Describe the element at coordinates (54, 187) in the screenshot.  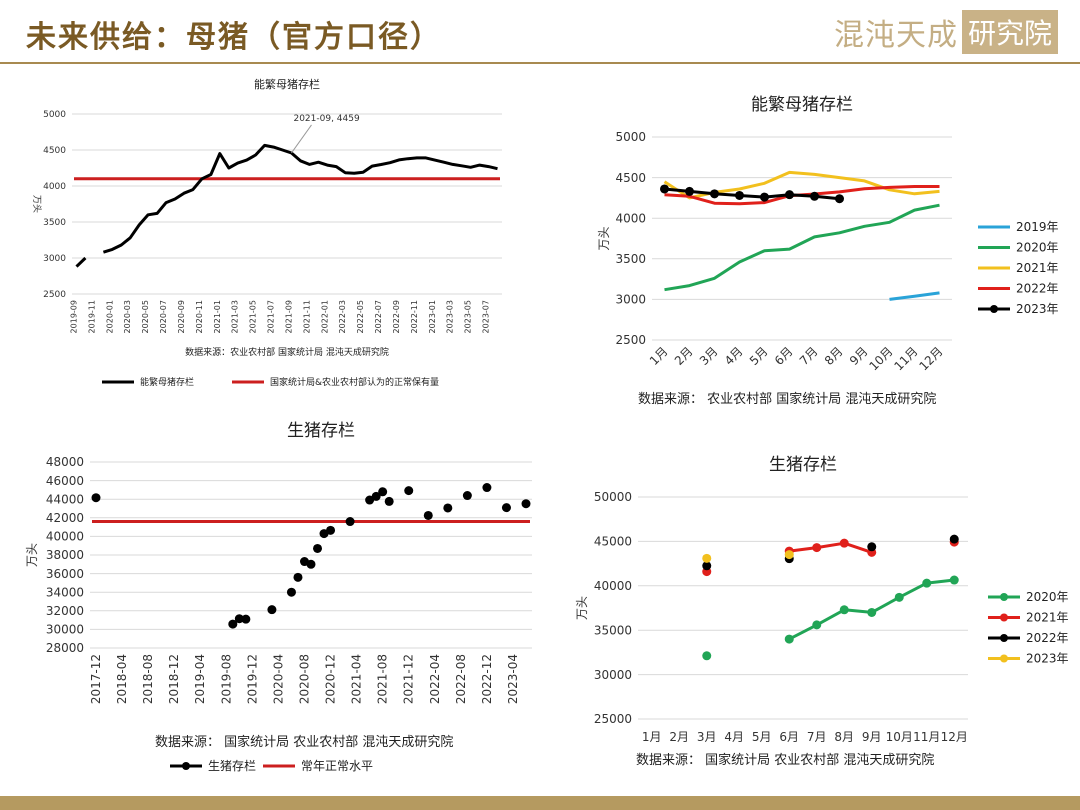
I see `y-tick-label: 4000` at that location.